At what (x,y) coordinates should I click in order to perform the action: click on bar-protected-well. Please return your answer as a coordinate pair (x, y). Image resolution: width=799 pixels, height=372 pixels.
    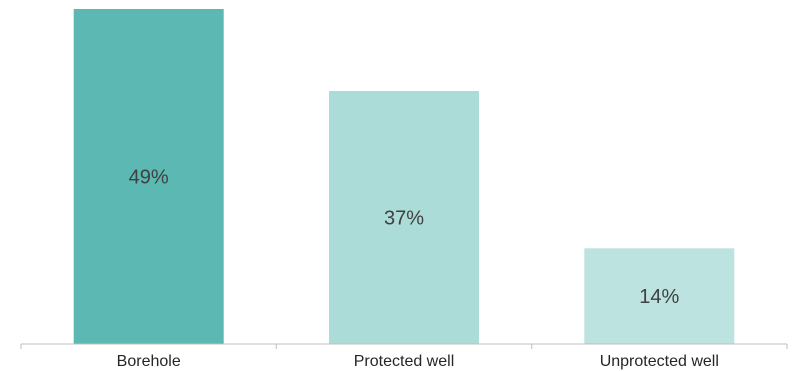
    Looking at the image, I should click on (404, 217).